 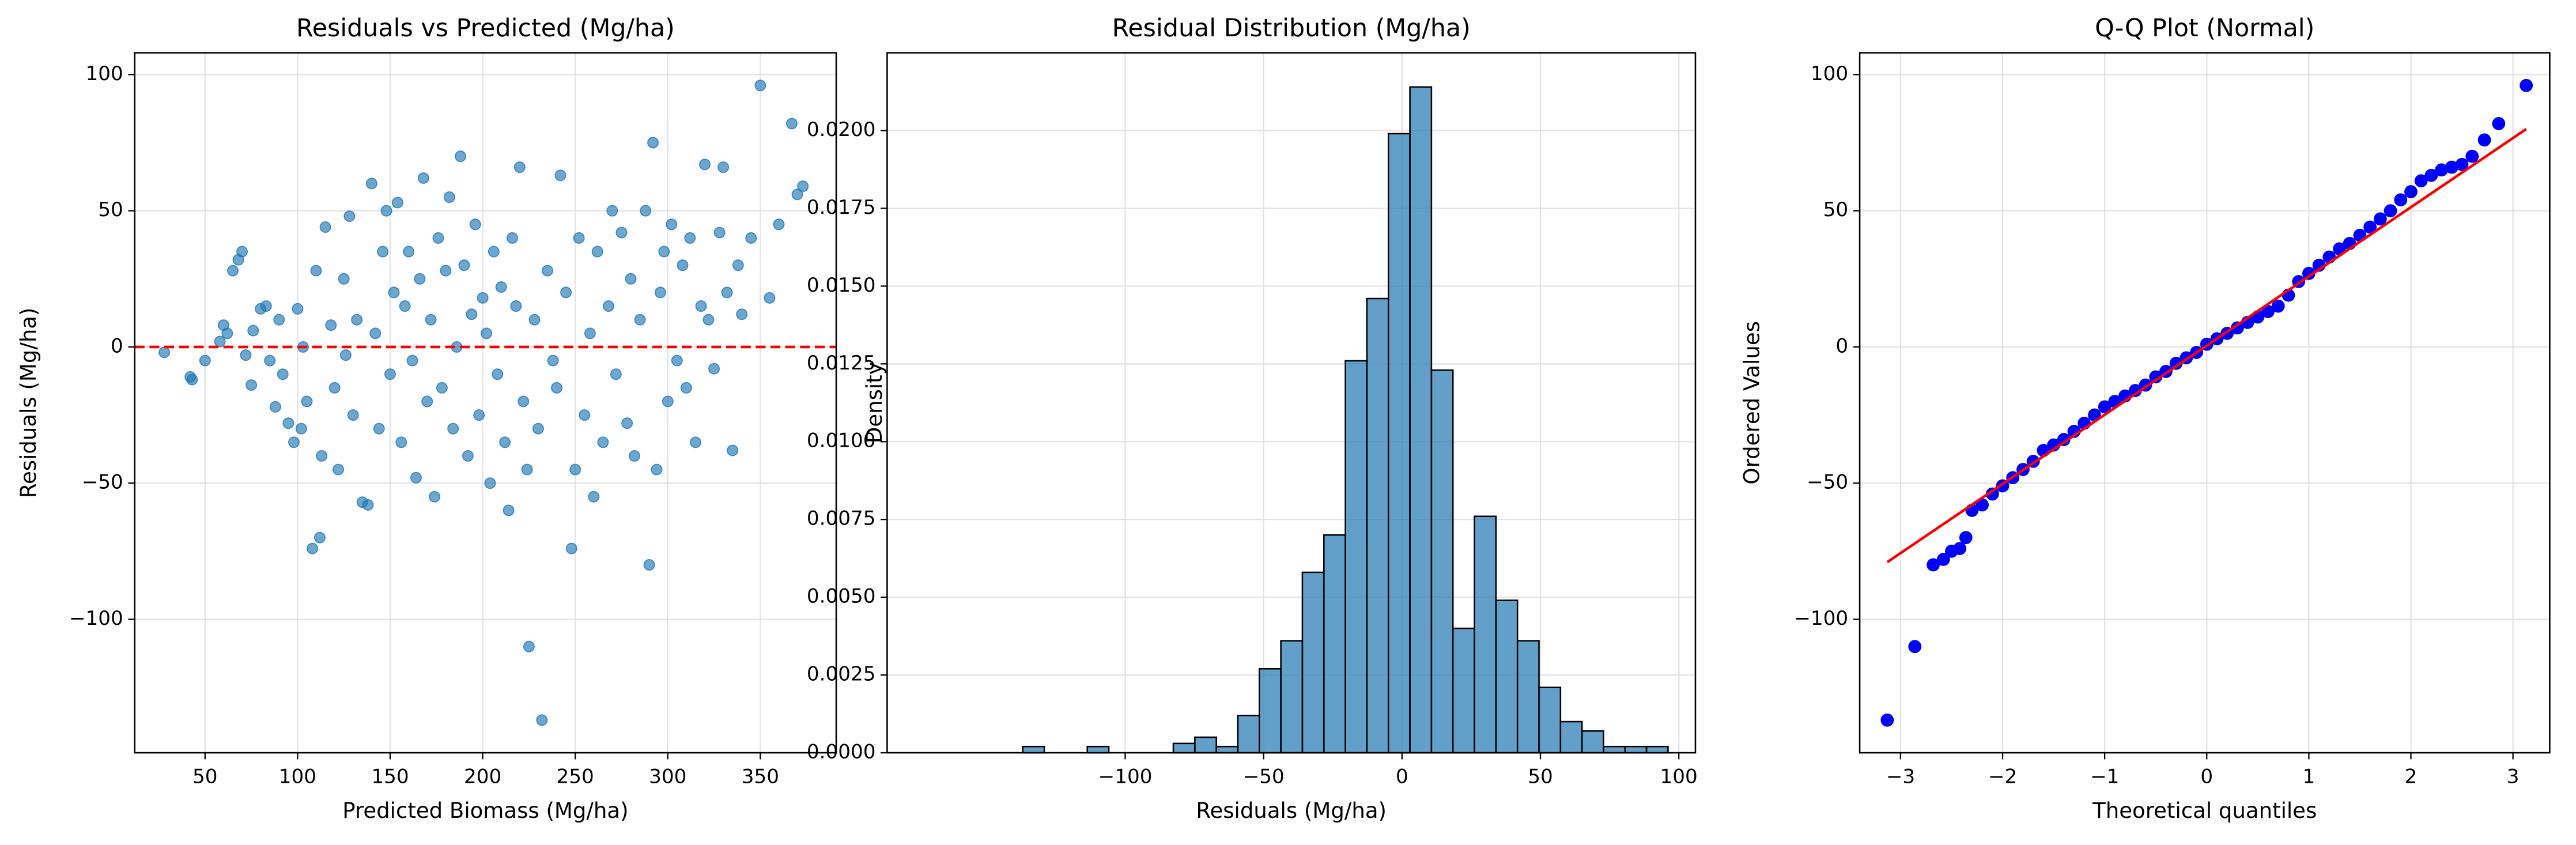 What do you see at coordinates (874, 403) in the screenshot?
I see `y-axis-label: Density` at bounding box center [874, 403].